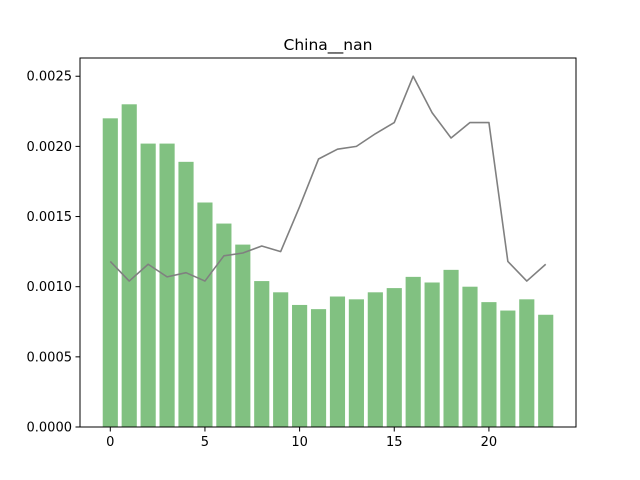 The width and height of the screenshot is (640, 480). What do you see at coordinates (394, 442) in the screenshot?
I see `x-tick-label: 15` at bounding box center [394, 442].